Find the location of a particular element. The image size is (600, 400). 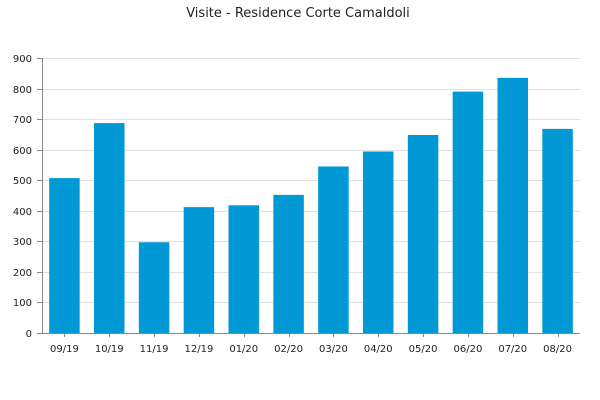

x-tick-label: 05/20 is located at coordinates (423, 349).